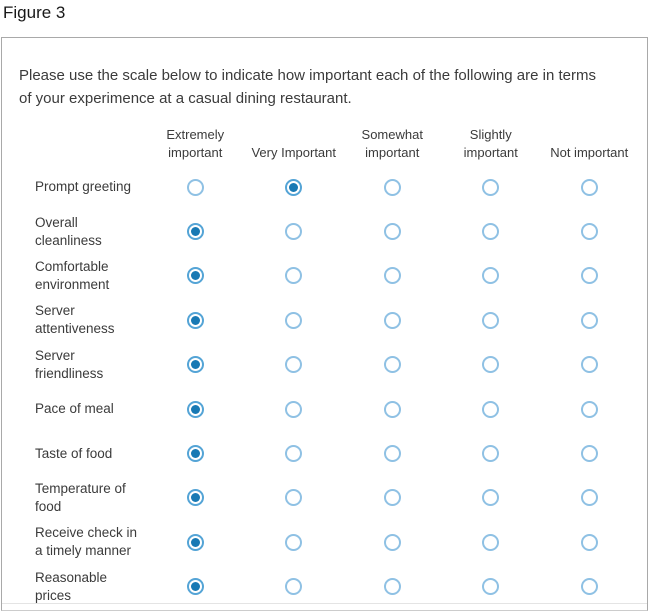 Image resolution: width=650 pixels, height=612 pixels. I want to click on radio-r4-c5, so click(589, 320).